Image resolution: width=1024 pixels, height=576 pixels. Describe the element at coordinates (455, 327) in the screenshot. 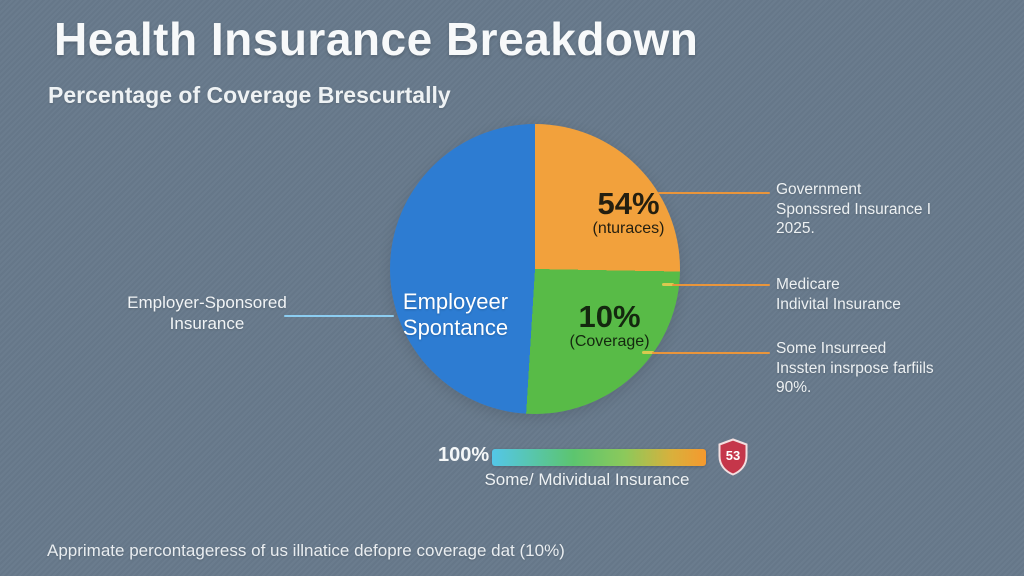

I see `slice-label-employer-line2: Spontance` at that location.